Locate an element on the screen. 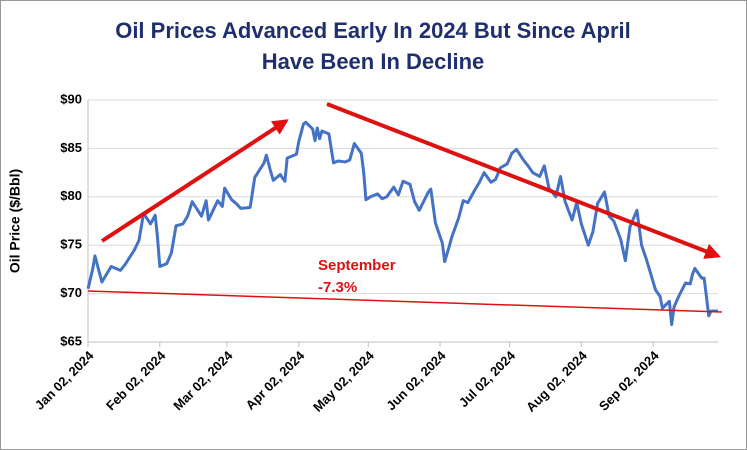 The height and width of the screenshot is (450, 747). y-tick-label: $75 is located at coordinates (71, 244).